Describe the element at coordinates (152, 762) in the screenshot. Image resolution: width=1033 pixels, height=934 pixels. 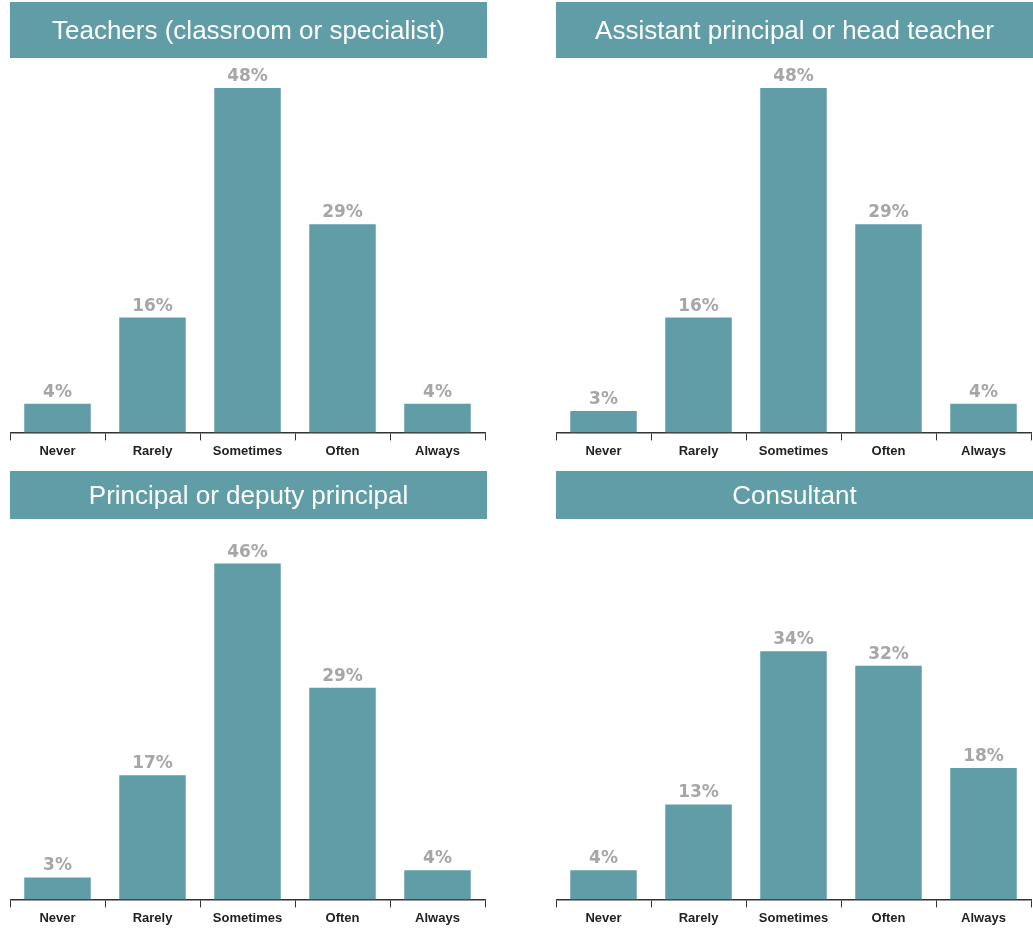
I see `data-label: 17%` at that location.